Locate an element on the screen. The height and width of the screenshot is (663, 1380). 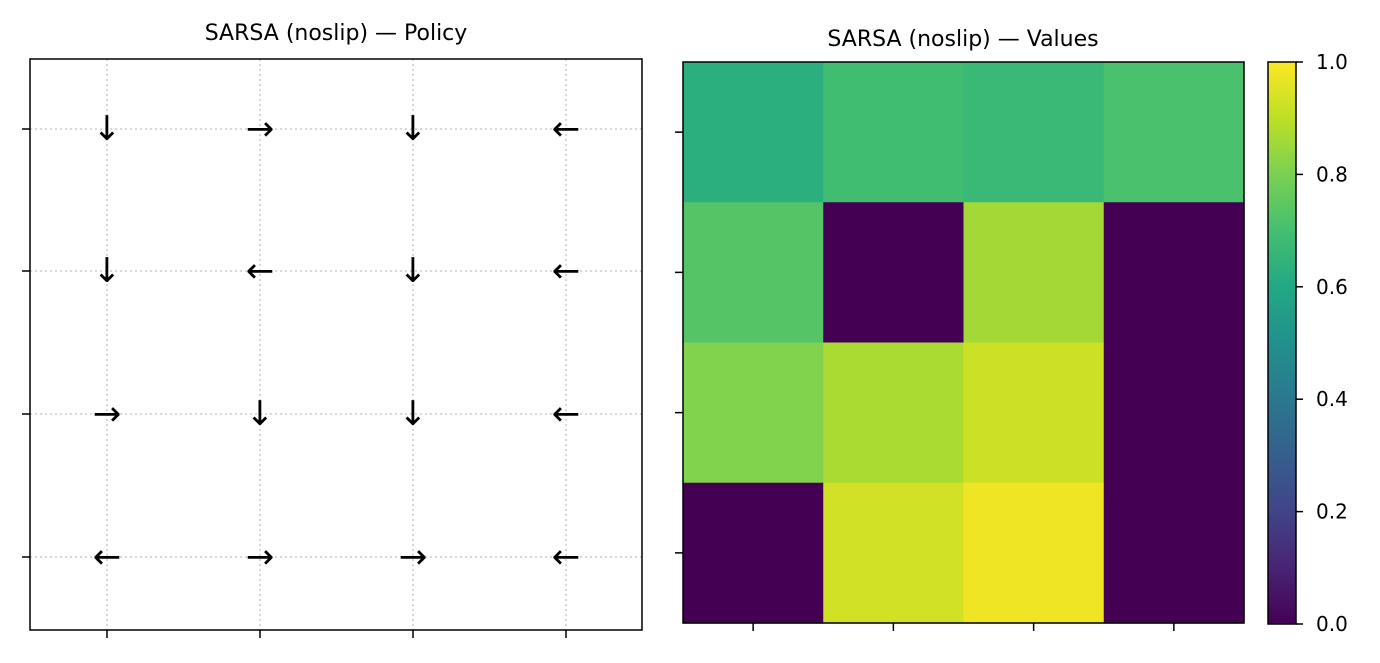
colorbar-frame is located at coordinates (1282, 343).